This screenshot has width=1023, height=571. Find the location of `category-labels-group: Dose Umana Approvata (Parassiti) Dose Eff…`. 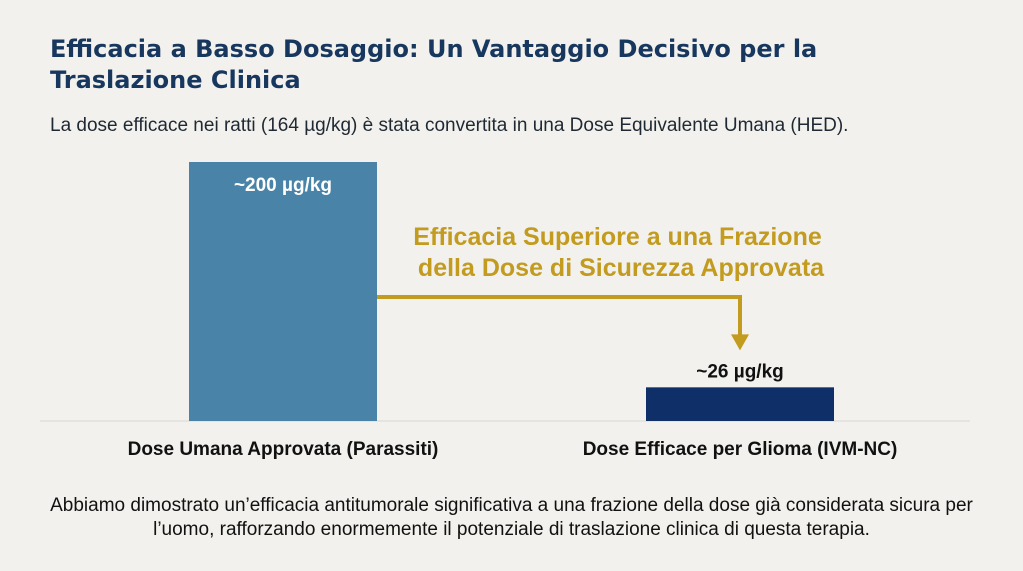

category-labels-group: Dose Umana Approvata (Parassiti) Dose Eff… is located at coordinates (513, 449).